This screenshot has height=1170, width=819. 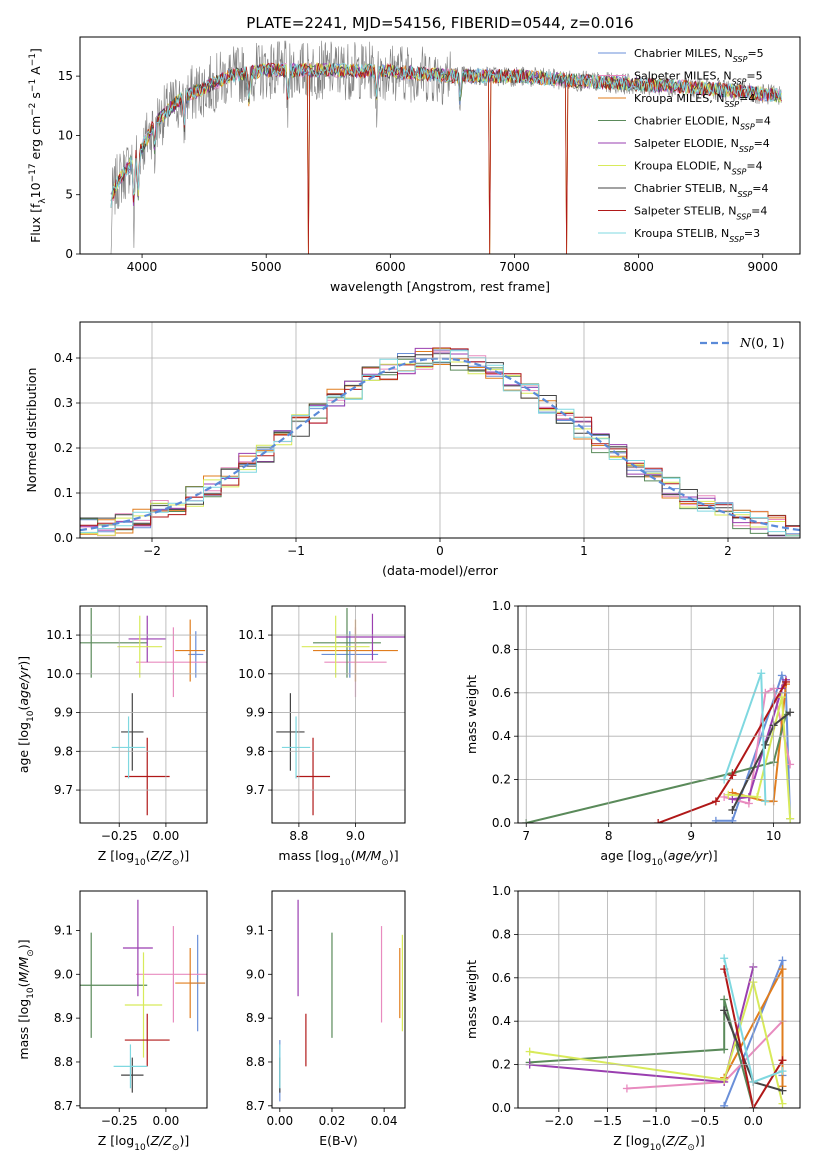 I want to click on y-tick-label: 9.9, so click(x=63, y=713).